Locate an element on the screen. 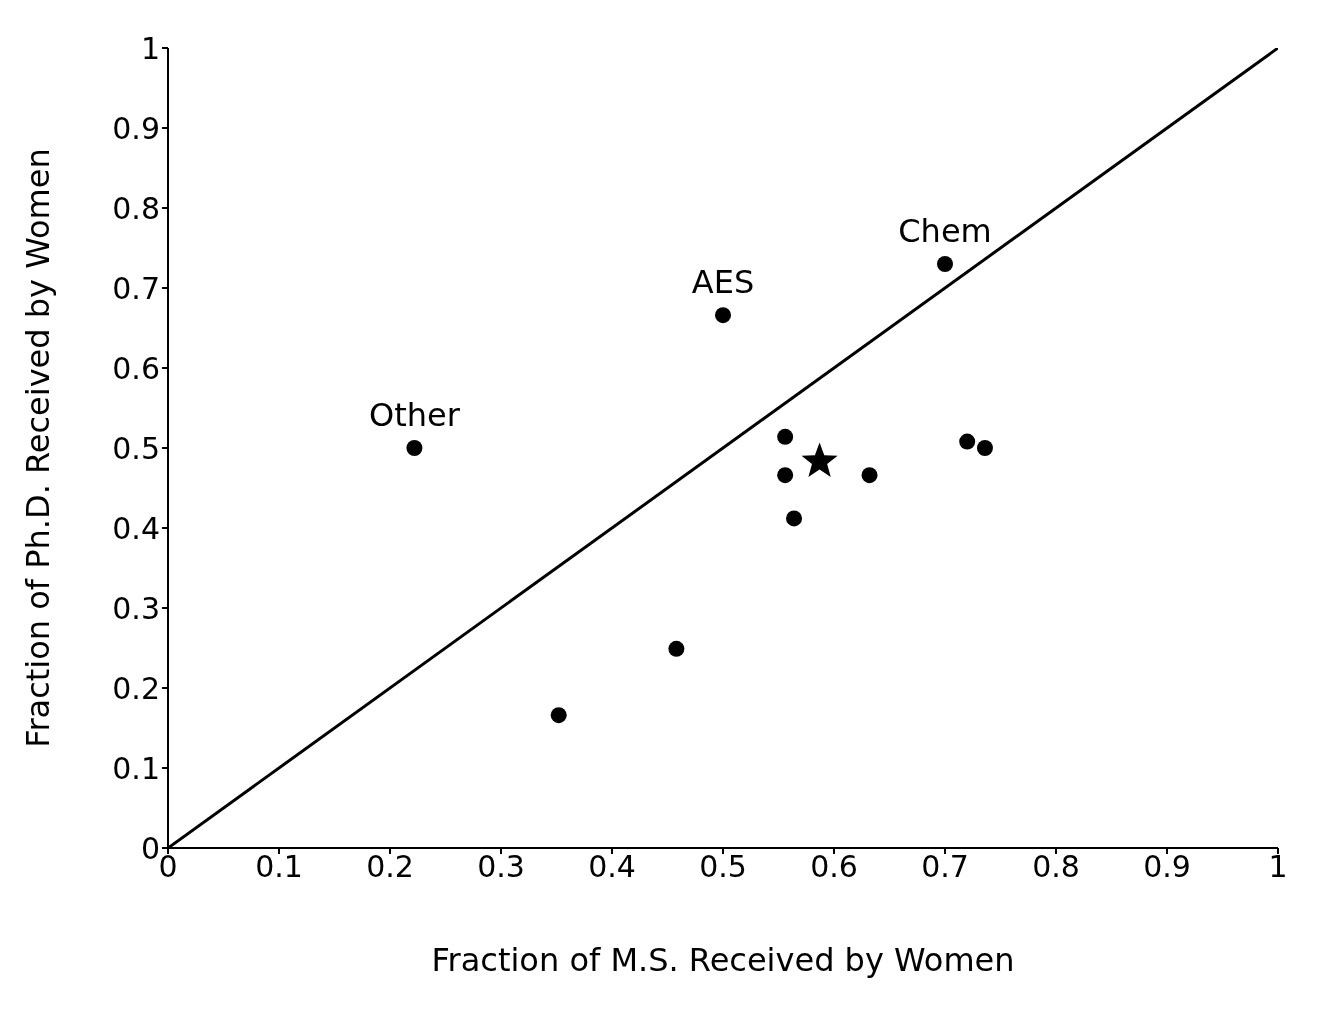  x-tick-label: 1 is located at coordinates (1278, 867).